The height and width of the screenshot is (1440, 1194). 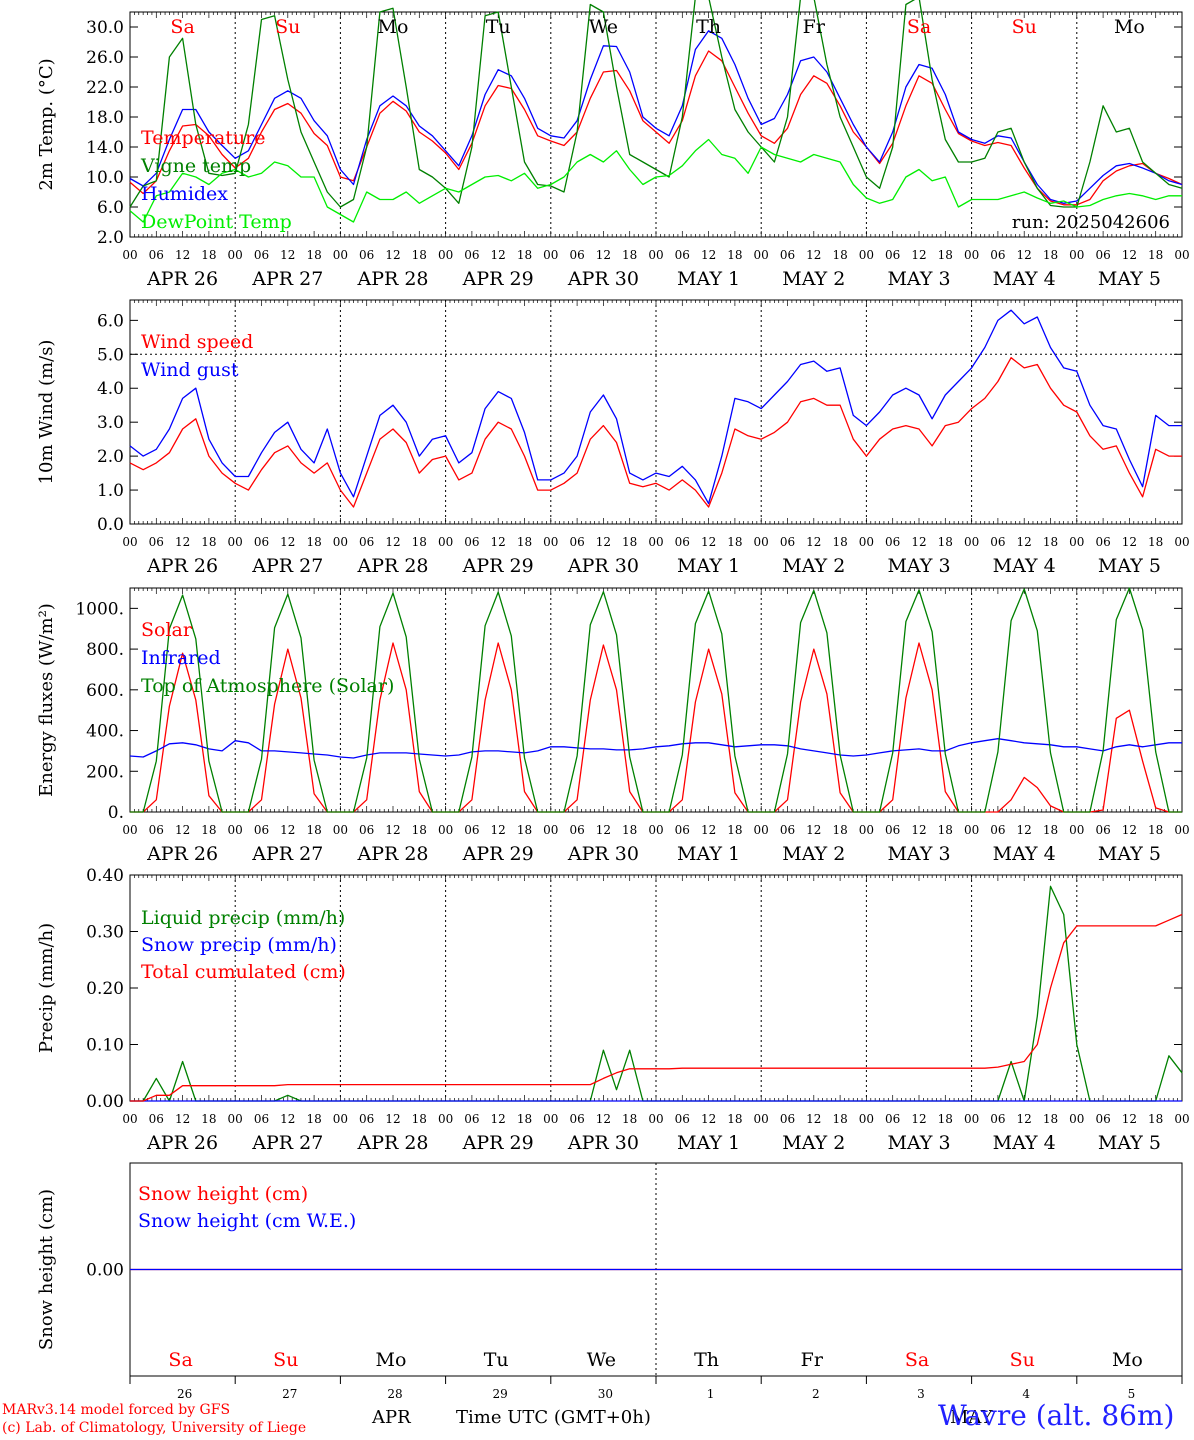 I want to click on panel-1-day-label: APR 29, so click(x=498, y=279).